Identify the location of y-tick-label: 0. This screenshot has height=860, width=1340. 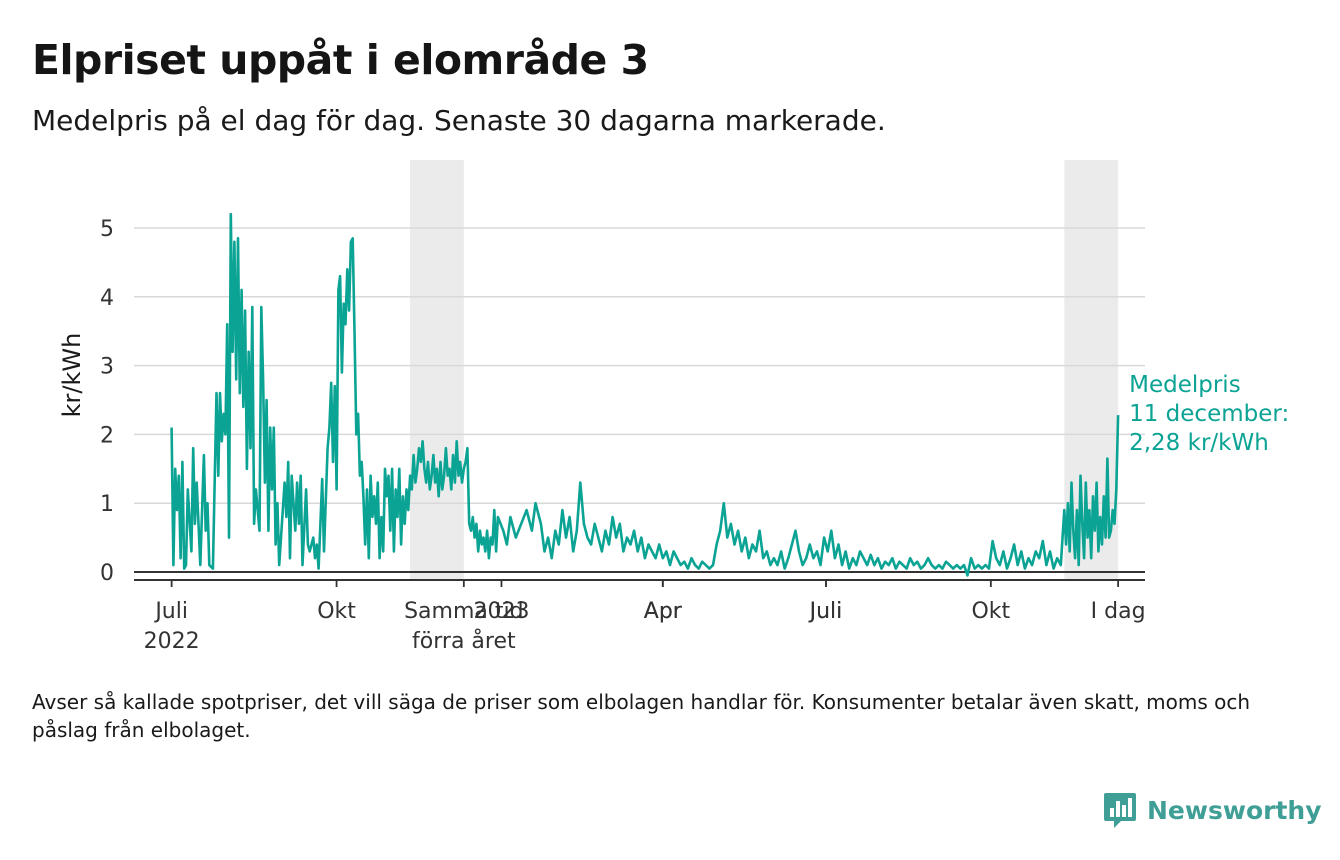
(107, 573).